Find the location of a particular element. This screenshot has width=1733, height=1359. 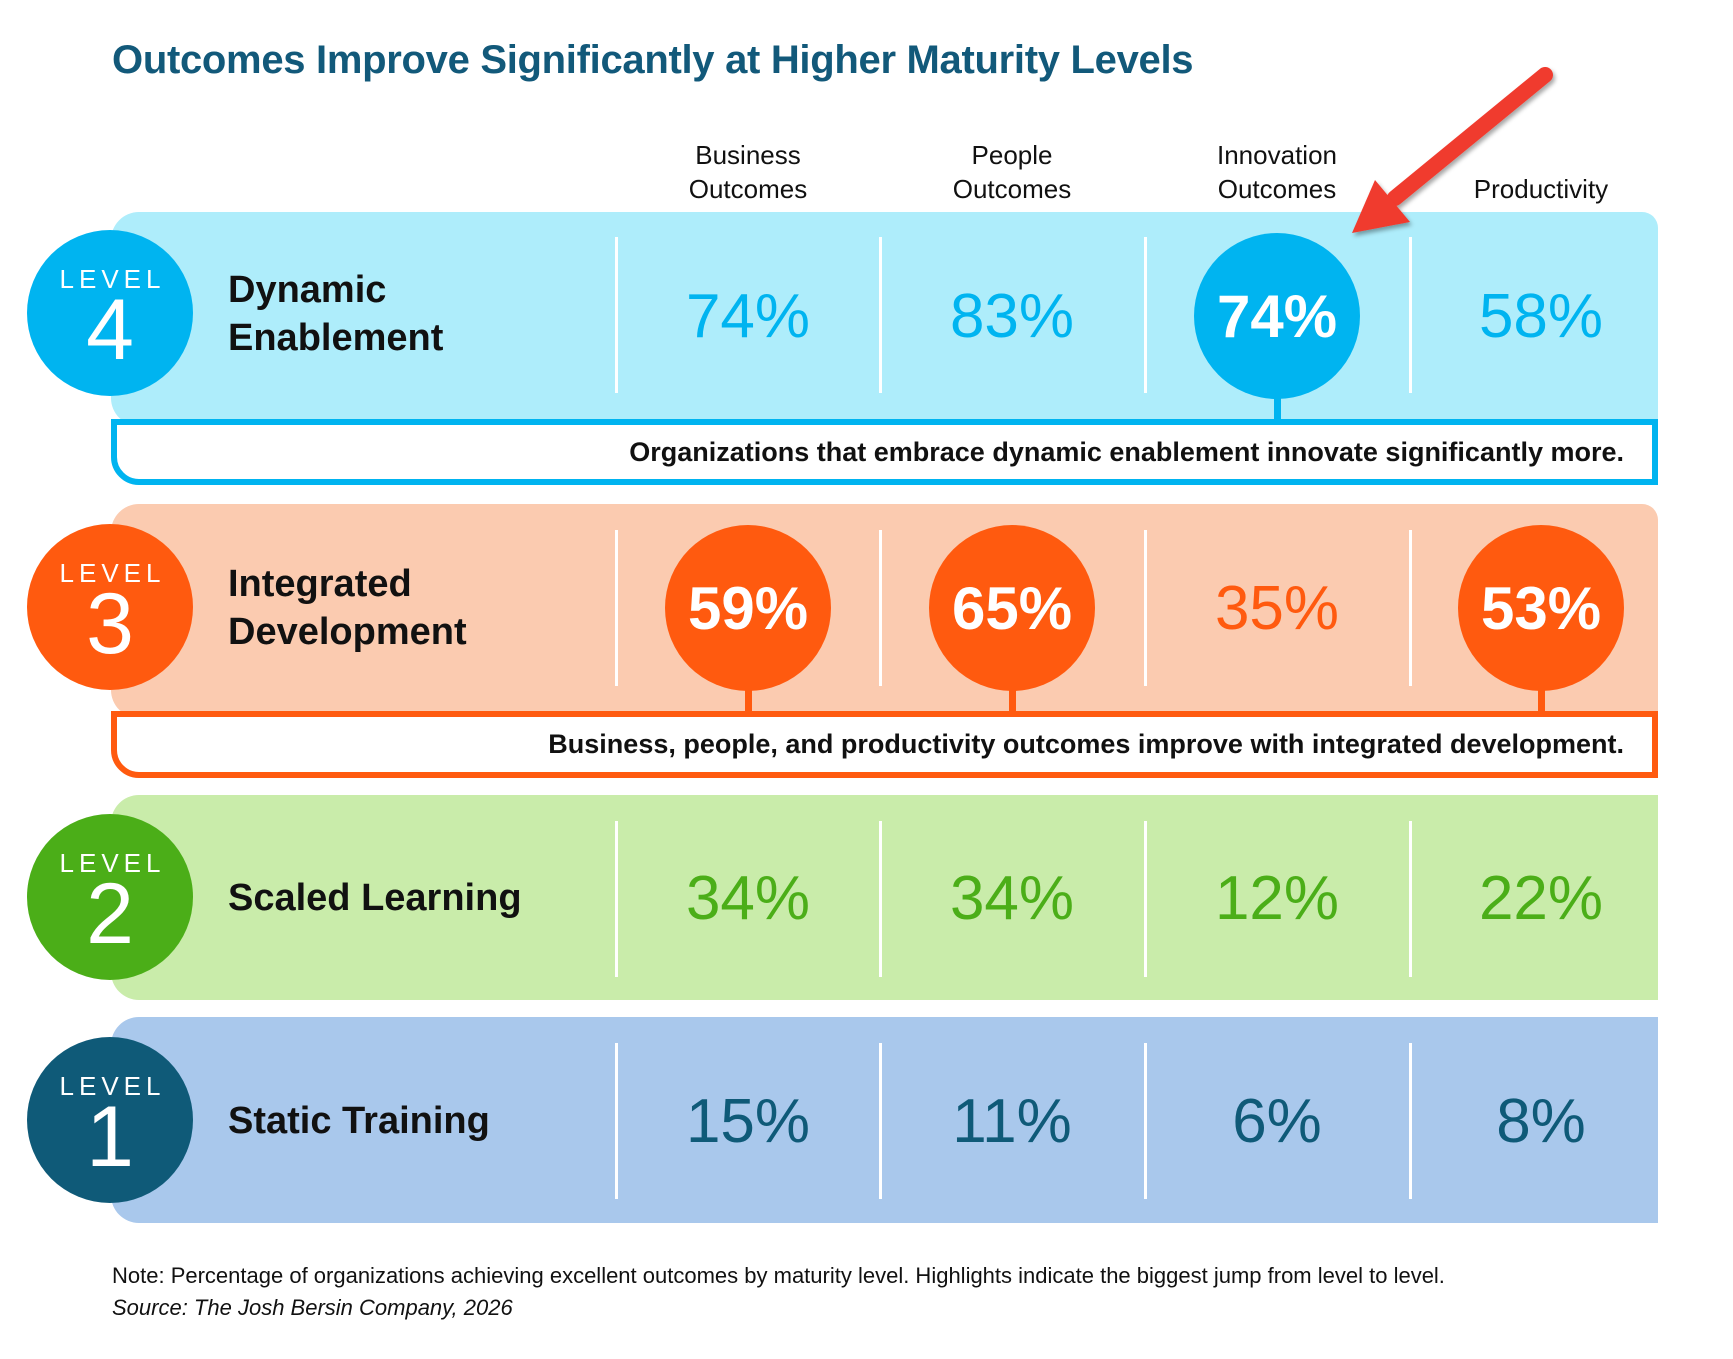

level-1-people-value: 11% is located at coordinates (1012, 1121).